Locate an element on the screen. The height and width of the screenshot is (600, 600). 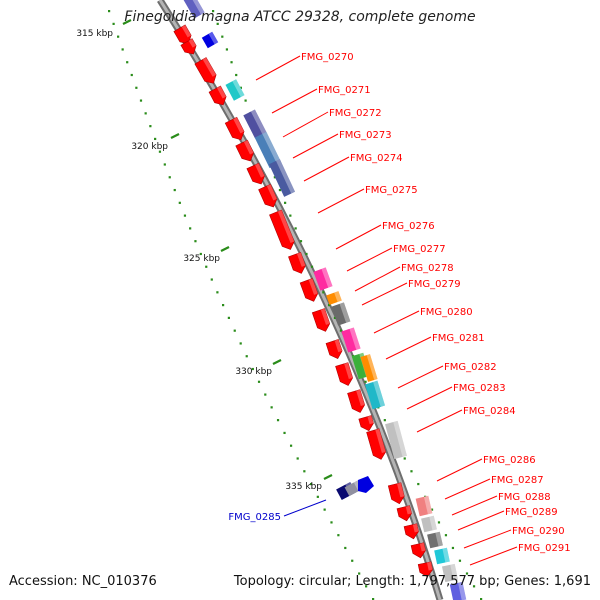
gene-label-fmg-0270: FMG_0270 is located at coordinates (304, 66).